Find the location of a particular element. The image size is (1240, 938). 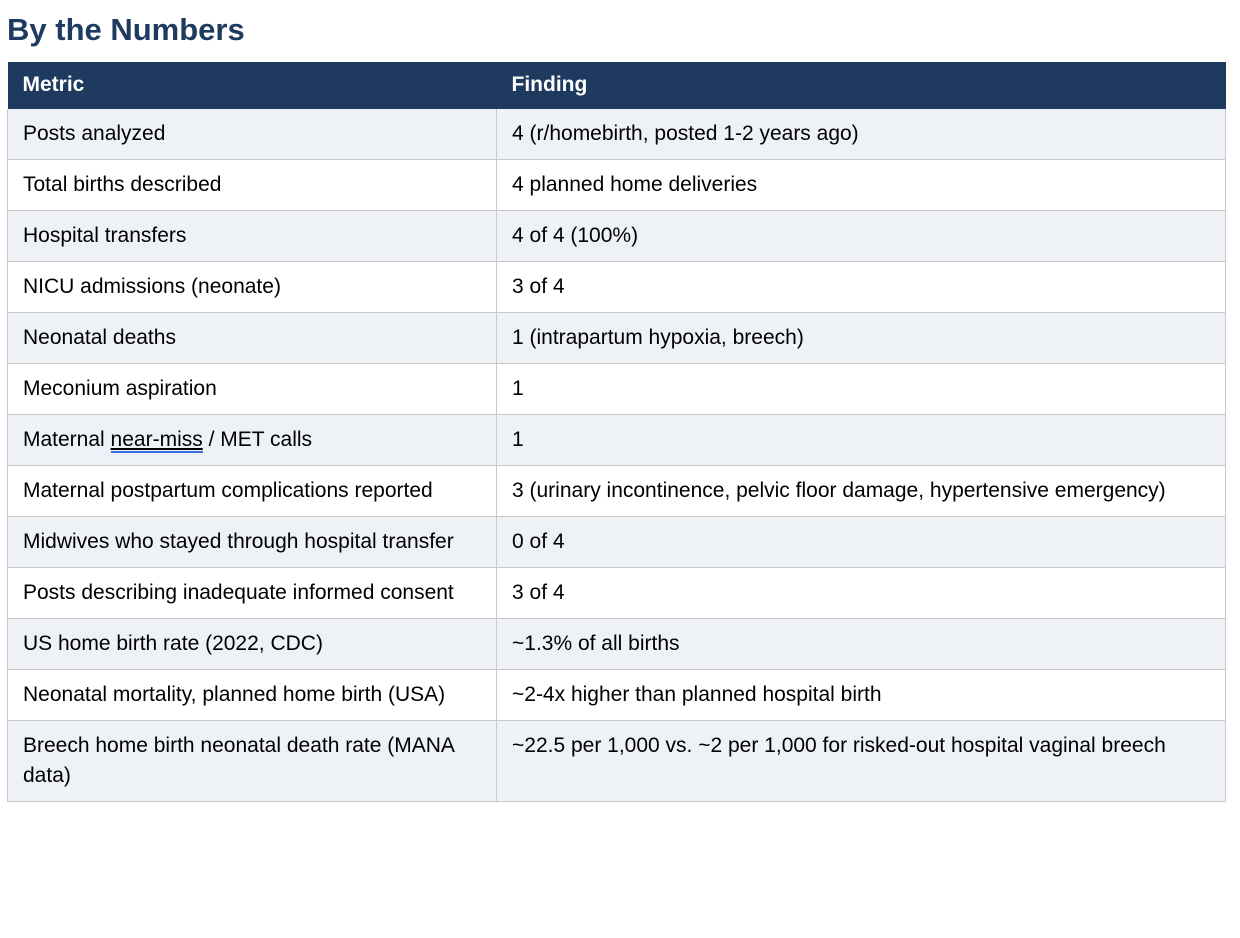

metric-cell: Posts analyzed is located at coordinates (252, 134).